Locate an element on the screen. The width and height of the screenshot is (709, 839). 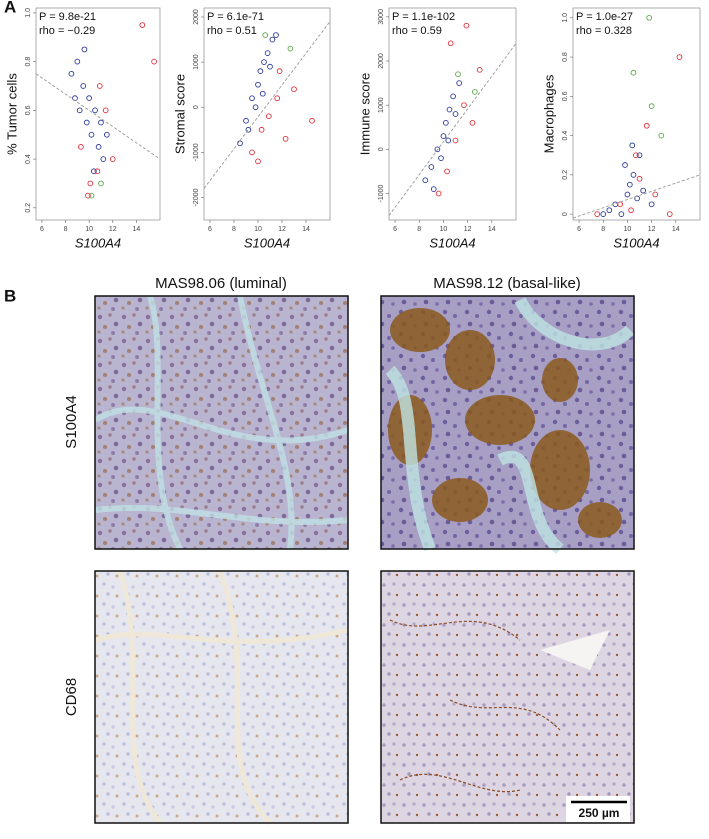
panel-label: B is located at coordinates (10, 295).